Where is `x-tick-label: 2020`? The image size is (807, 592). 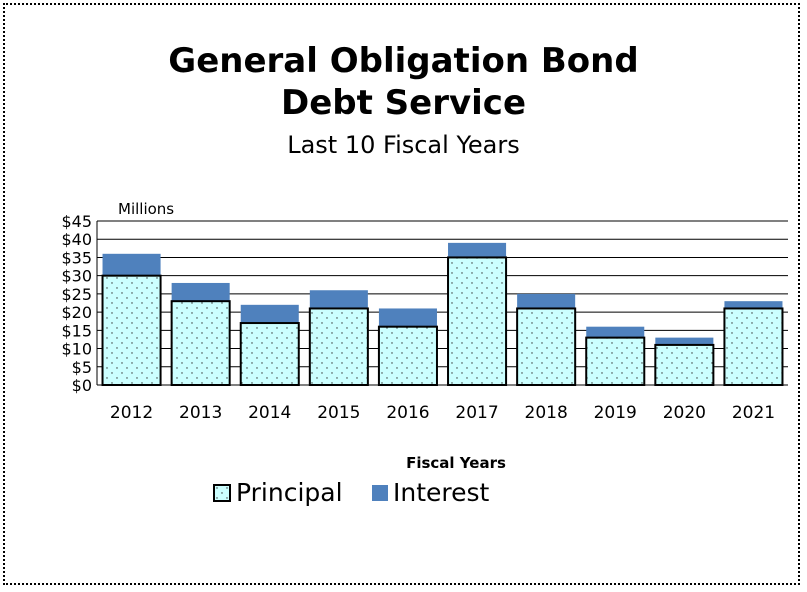
x-tick-label: 2020 is located at coordinates (684, 413).